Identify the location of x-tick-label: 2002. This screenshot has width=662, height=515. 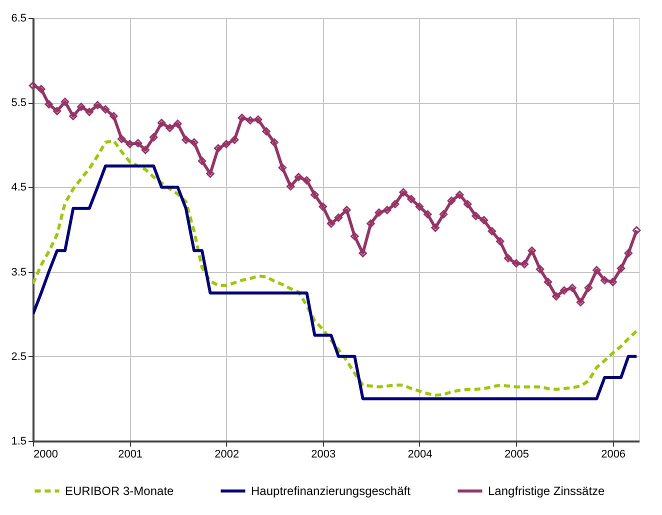
(227, 454).